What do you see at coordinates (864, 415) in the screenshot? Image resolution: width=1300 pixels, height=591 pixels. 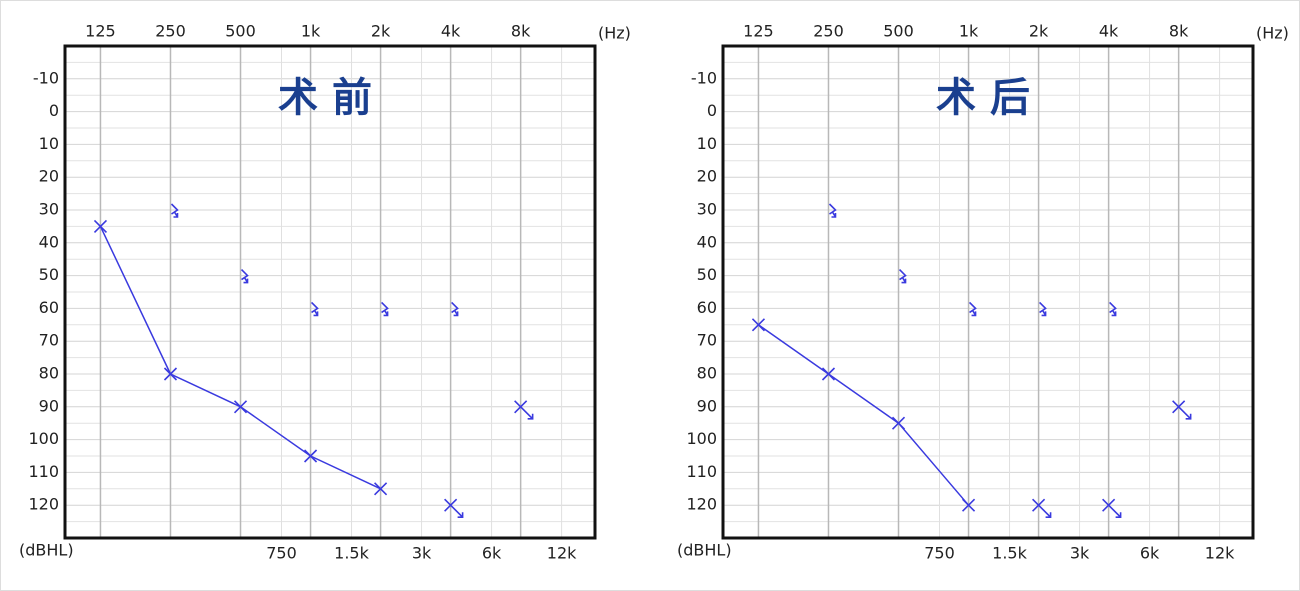 I see `air-line` at bounding box center [864, 415].